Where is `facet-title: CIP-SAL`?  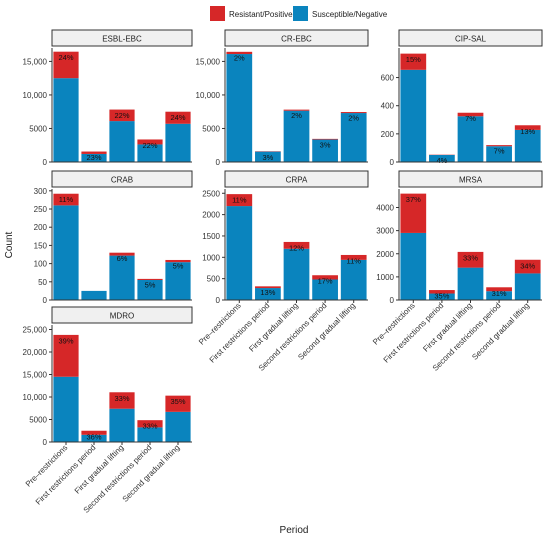 facet-title: CIP-SAL is located at coordinates (471, 39).